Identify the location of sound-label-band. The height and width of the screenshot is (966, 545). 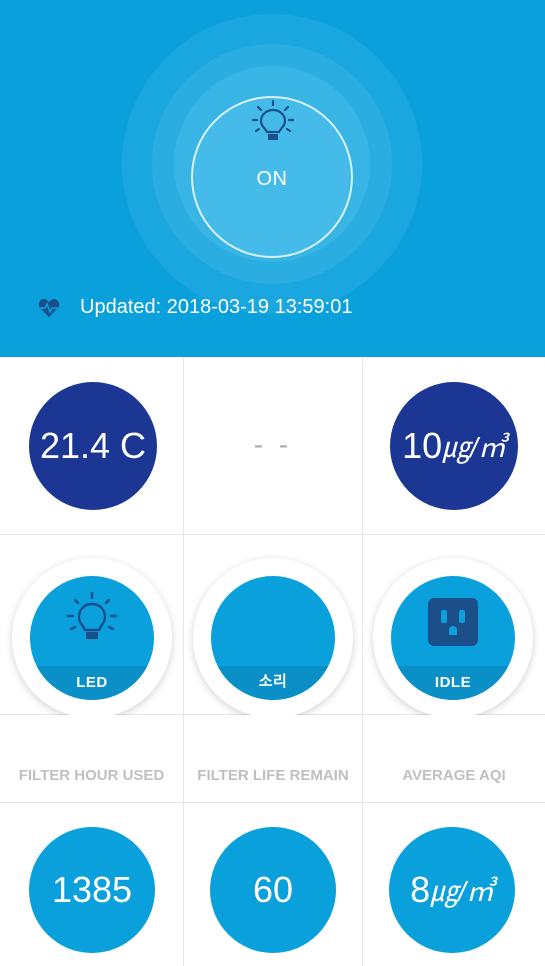
(273, 683).